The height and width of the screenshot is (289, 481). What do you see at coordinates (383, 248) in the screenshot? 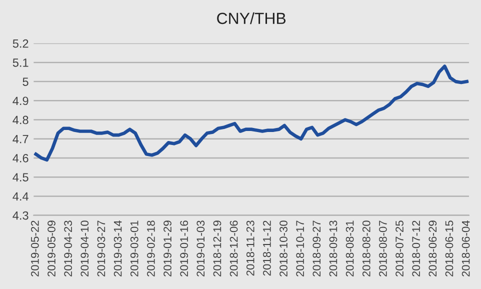
I see `x-tick-label: 2018-08-07` at bounding box center [383, 248].